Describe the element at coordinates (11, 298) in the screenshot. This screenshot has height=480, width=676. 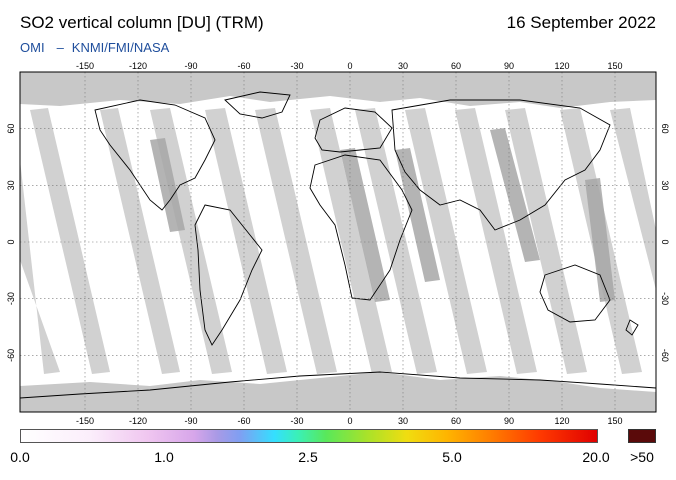
I see `left-lat-tick-label: -30` at that location.